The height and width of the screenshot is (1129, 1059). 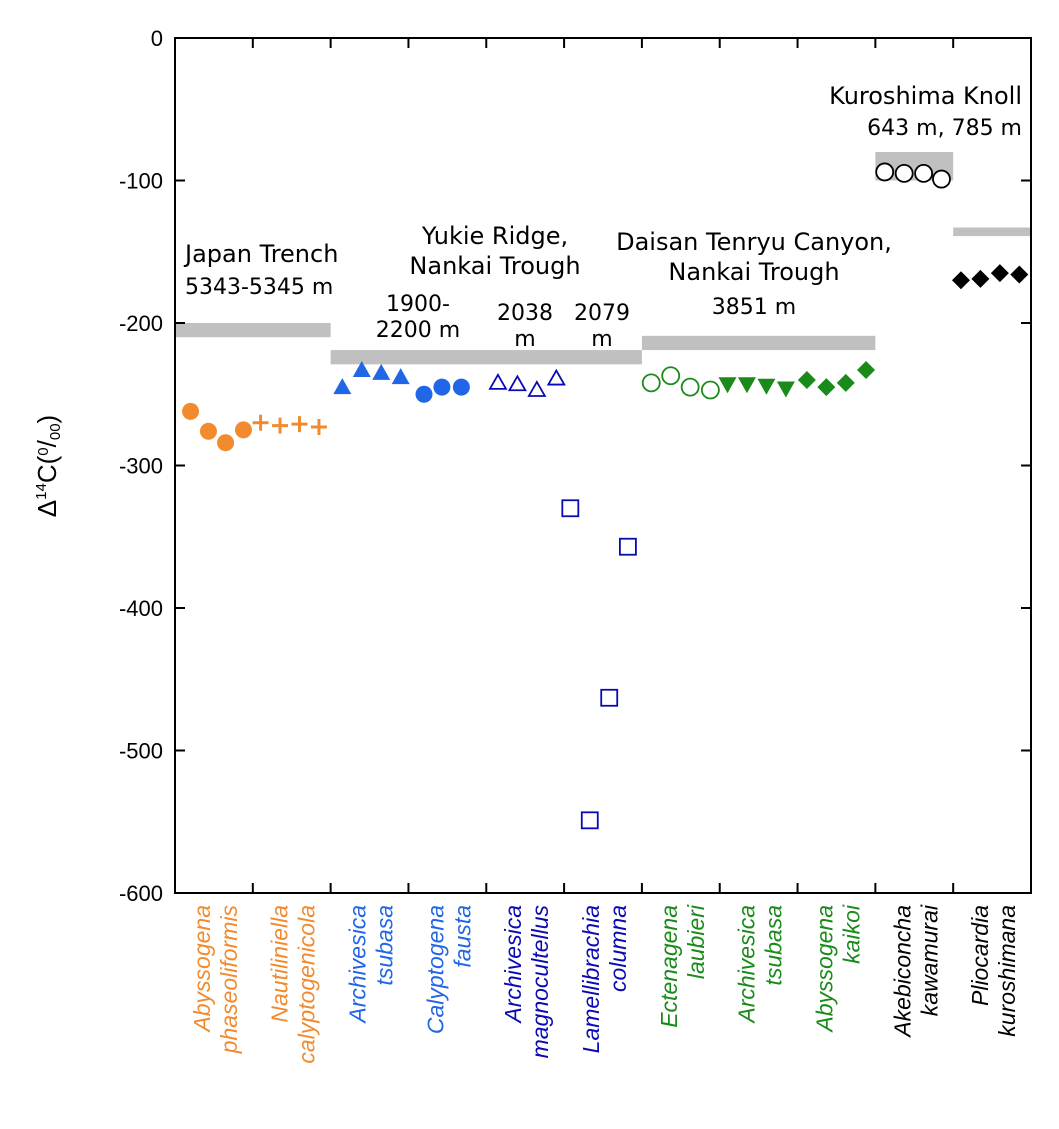 What do you see at coordinates (141, 466) in the screenshot?
I see `y-tick-label: -300` at bounding box center [141, 466].